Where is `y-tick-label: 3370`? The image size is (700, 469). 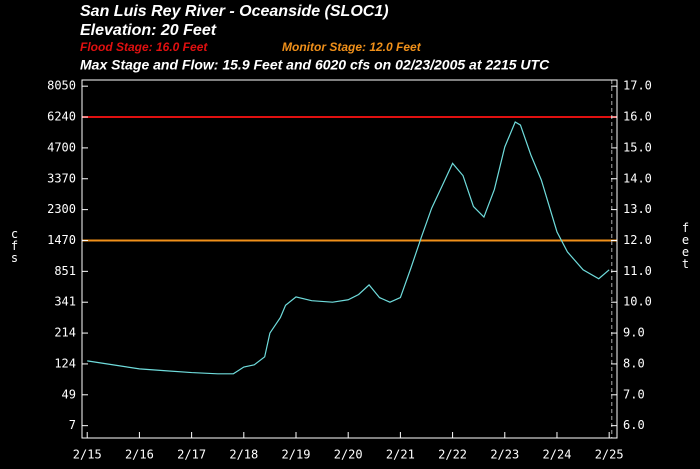
y-tick-label: 3370 is located at coordinates (61, 178).